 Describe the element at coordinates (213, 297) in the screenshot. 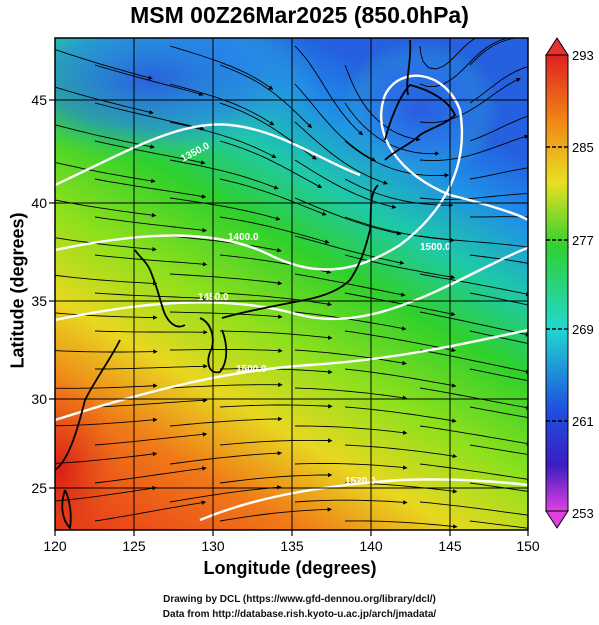

I see `contour-label: 1450.0` at that location.